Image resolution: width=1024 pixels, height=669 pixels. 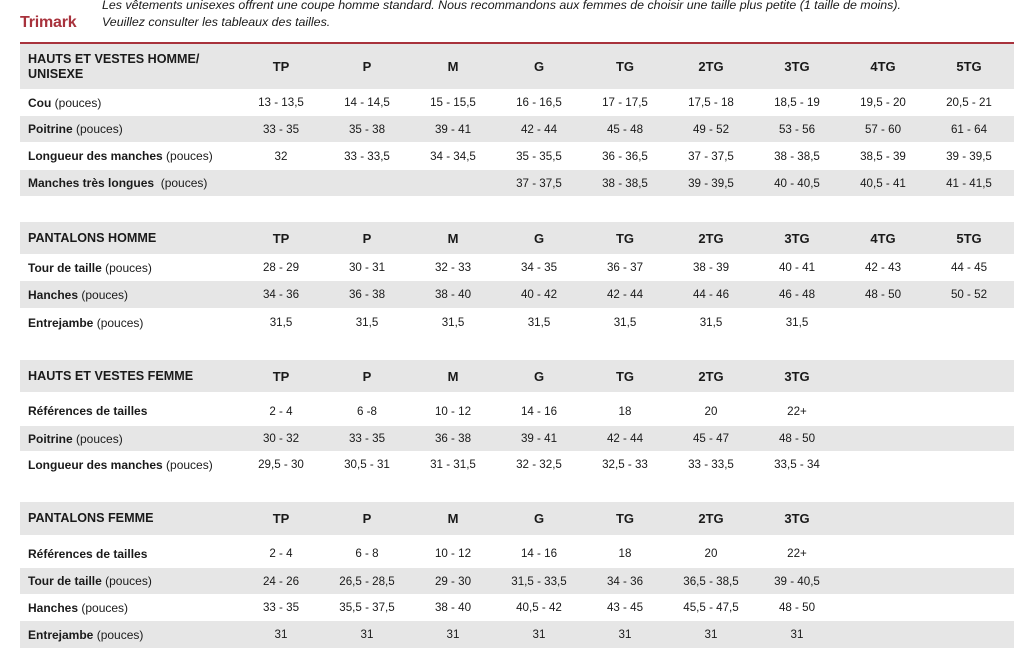 I want to click on table-cell: 10 - 12, so click(x=453, y=553).